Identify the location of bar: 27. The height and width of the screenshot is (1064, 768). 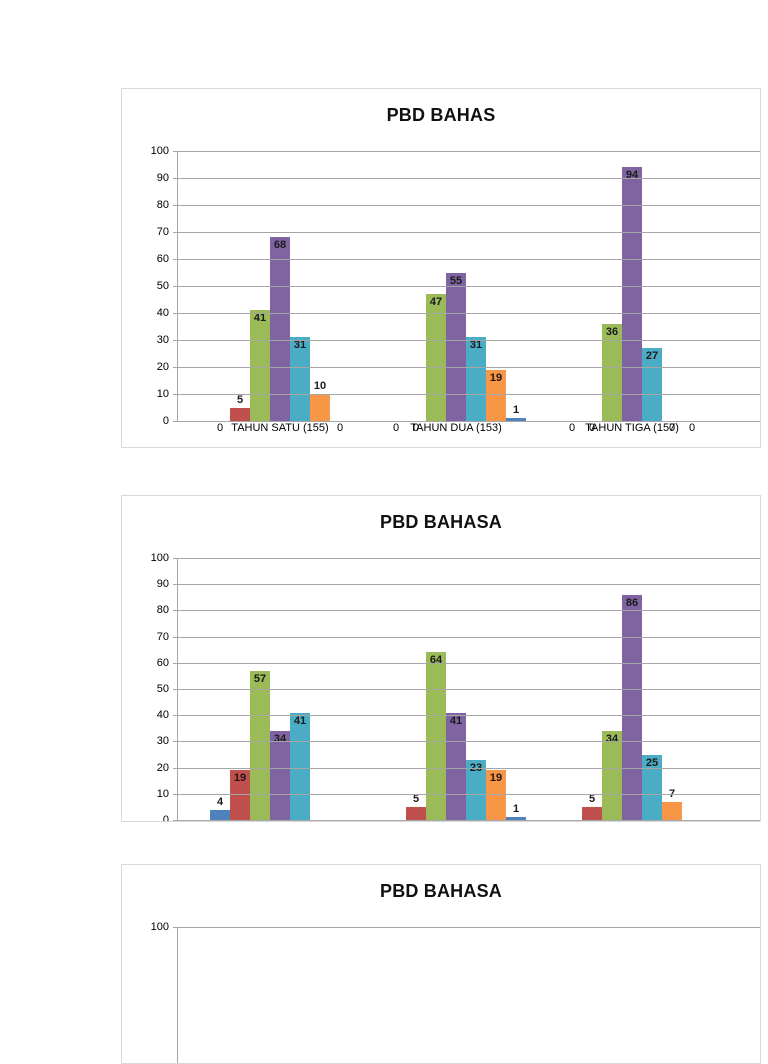
(652, 384).